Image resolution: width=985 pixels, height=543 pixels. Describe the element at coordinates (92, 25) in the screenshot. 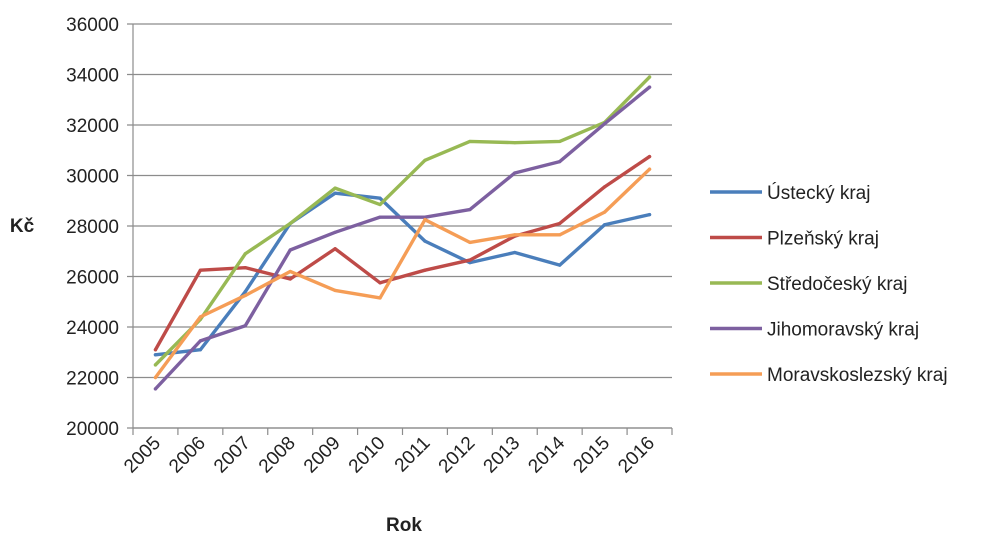

I see `y-tick-label: 36000` at that location.